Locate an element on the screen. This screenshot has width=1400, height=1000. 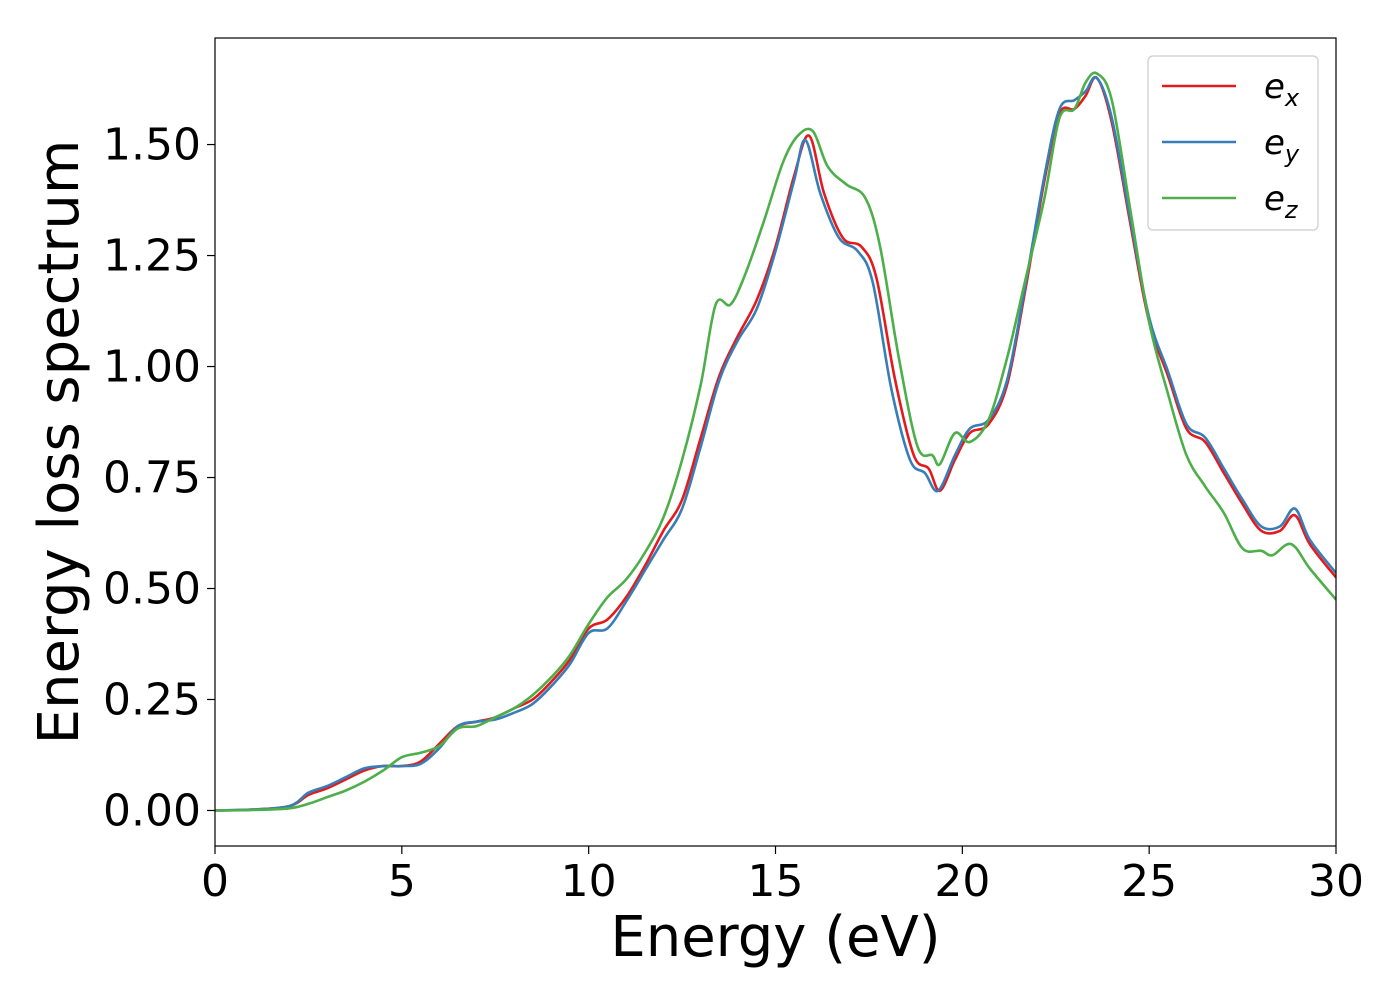
y-tick-label: 1.25 is located at coordinates (152, 256).